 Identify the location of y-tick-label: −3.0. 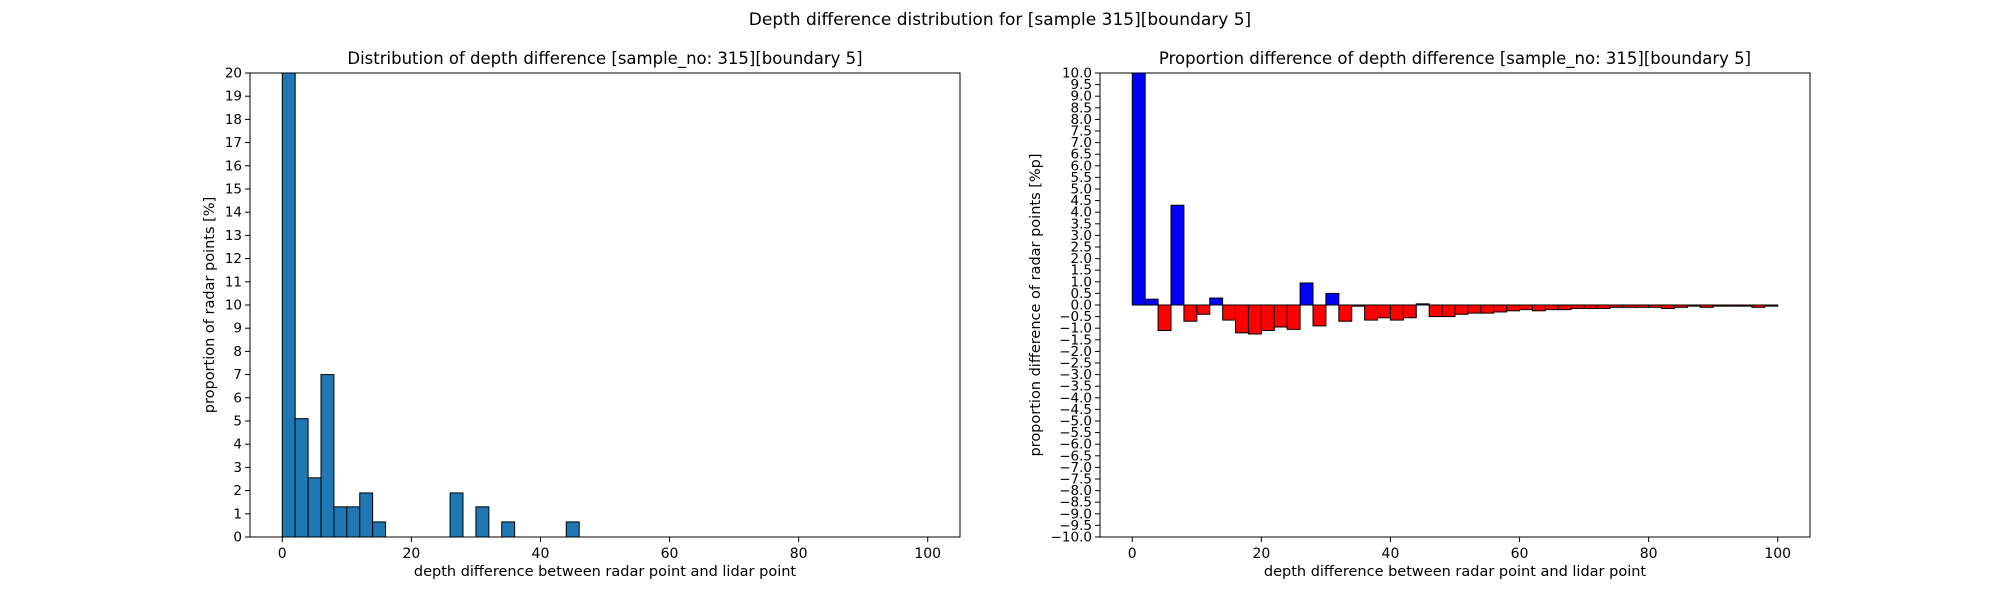
(1075, 375).